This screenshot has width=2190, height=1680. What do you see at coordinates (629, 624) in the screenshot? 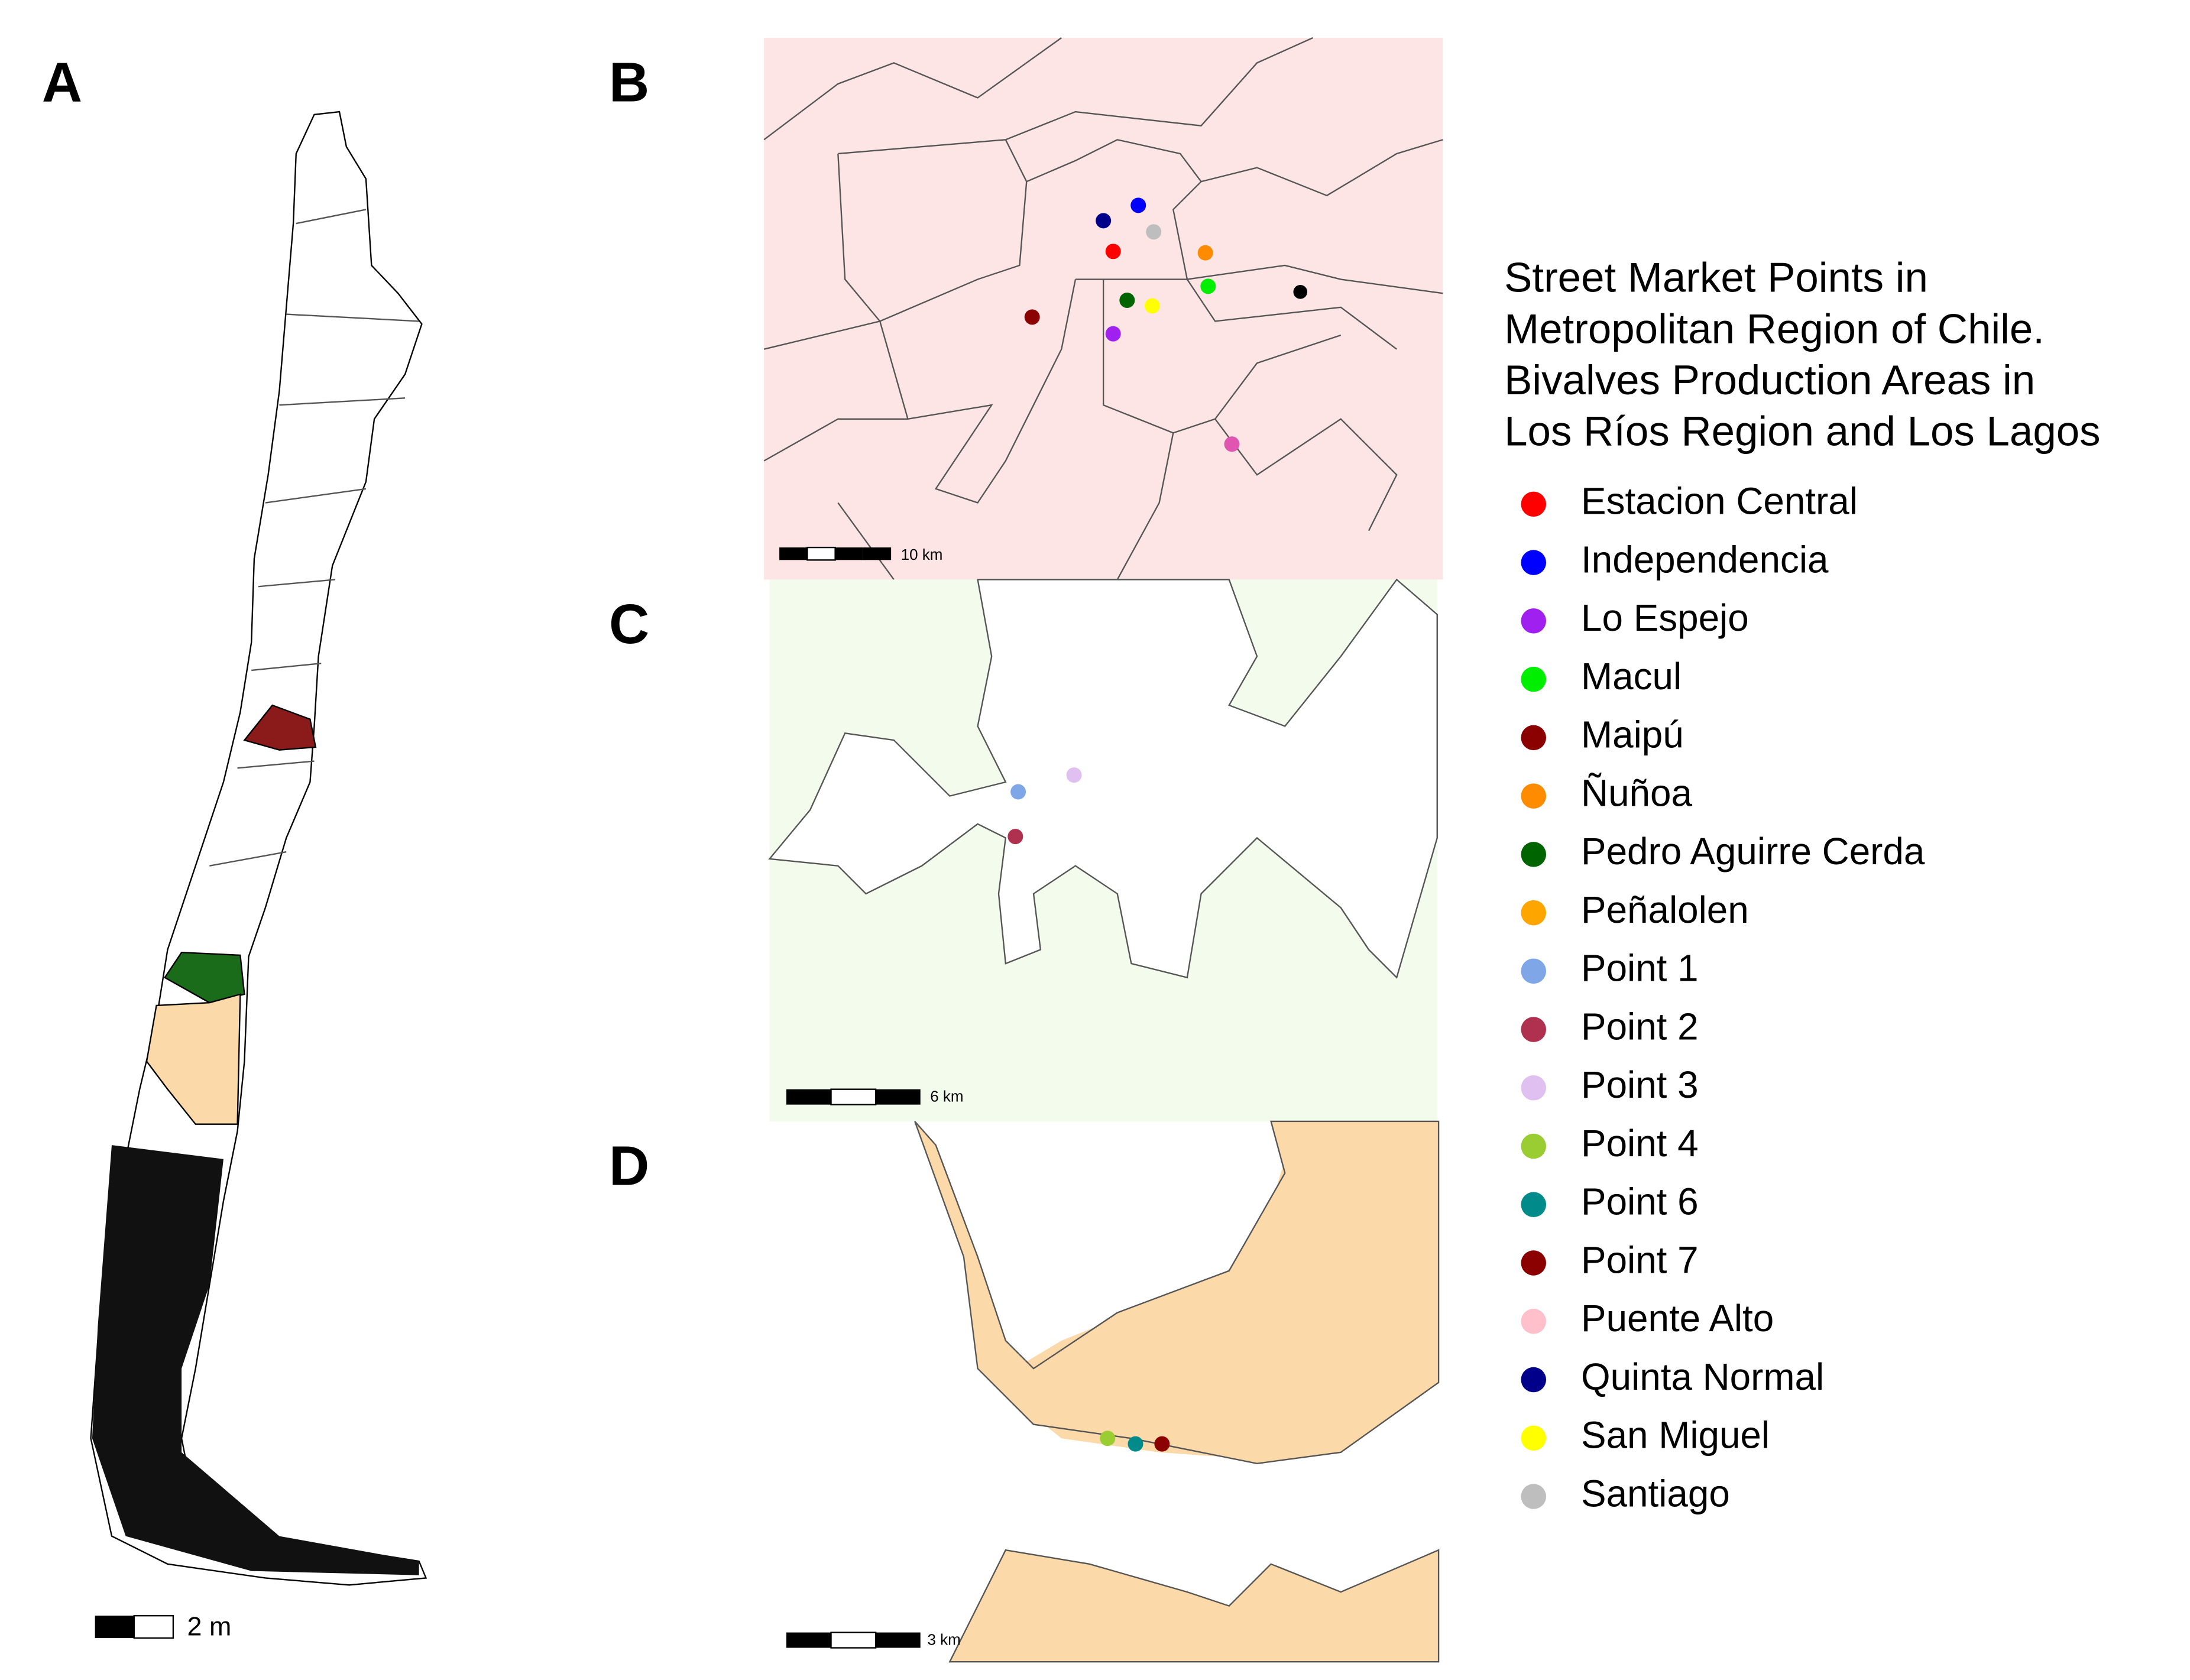
I see `panel-label: C` at bounding box center [629, 624].